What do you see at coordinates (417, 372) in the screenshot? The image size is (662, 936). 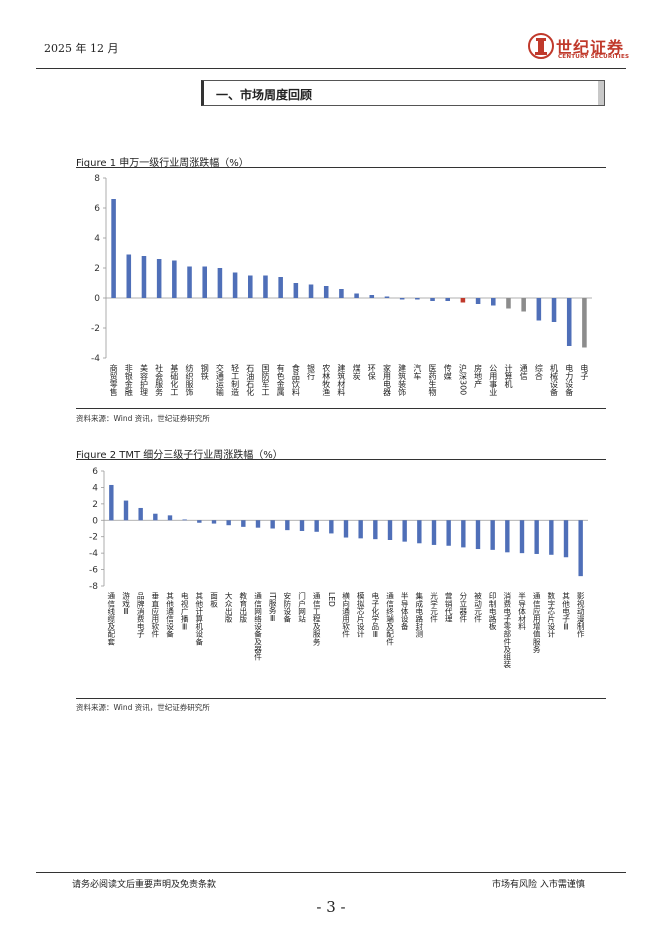 I see `category-label: 汽车` at bounding box center [417, 372].